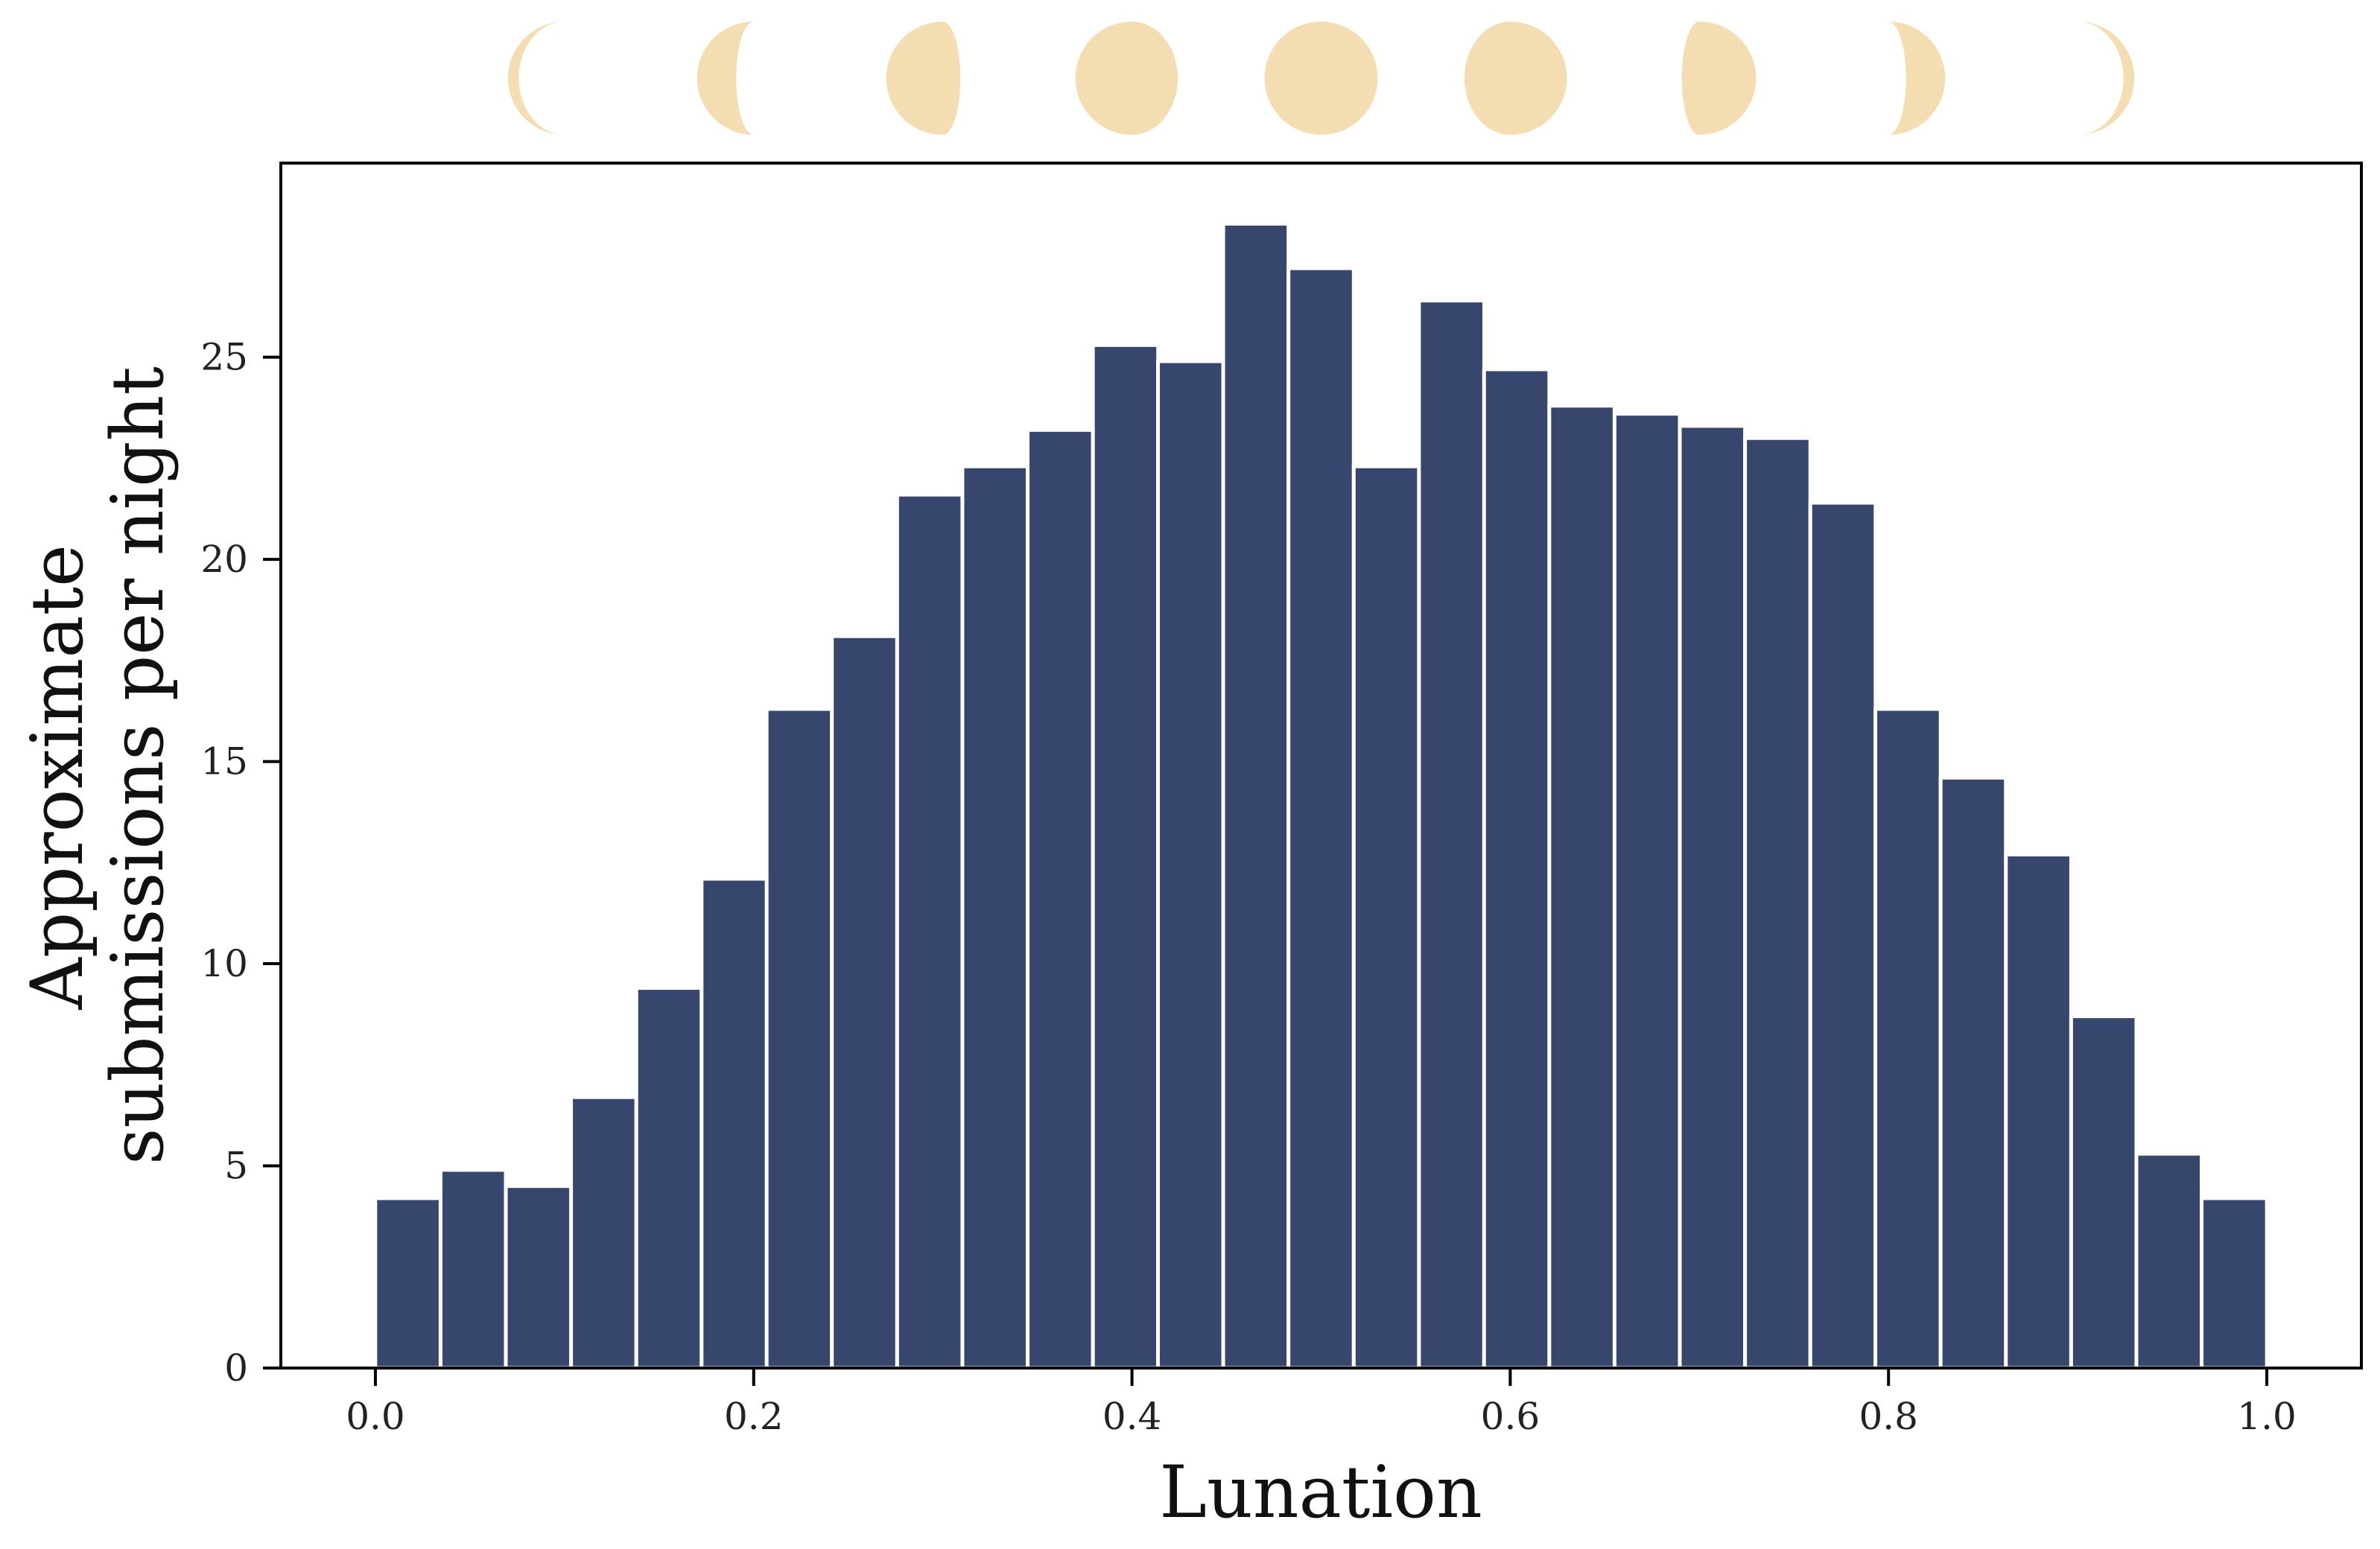 The image size is (2380, 1549). Describe the element at coordinates (236, 1166) in the screenshot. I see `y-tick-label: 5` at that location.